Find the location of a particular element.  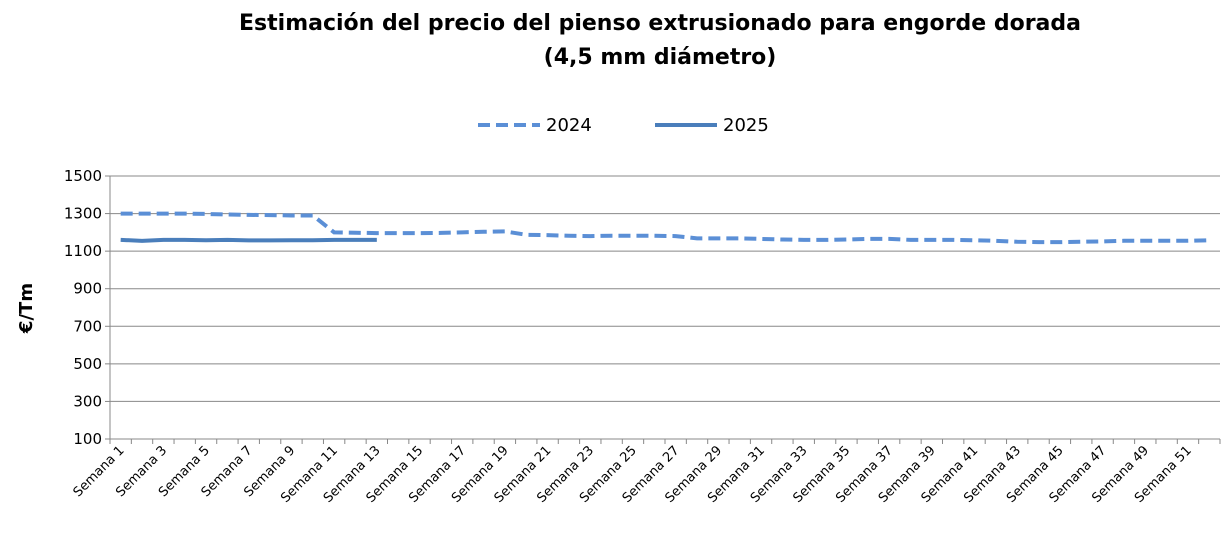

y-tick-label: 1100 is located at coordinates (83, 251).